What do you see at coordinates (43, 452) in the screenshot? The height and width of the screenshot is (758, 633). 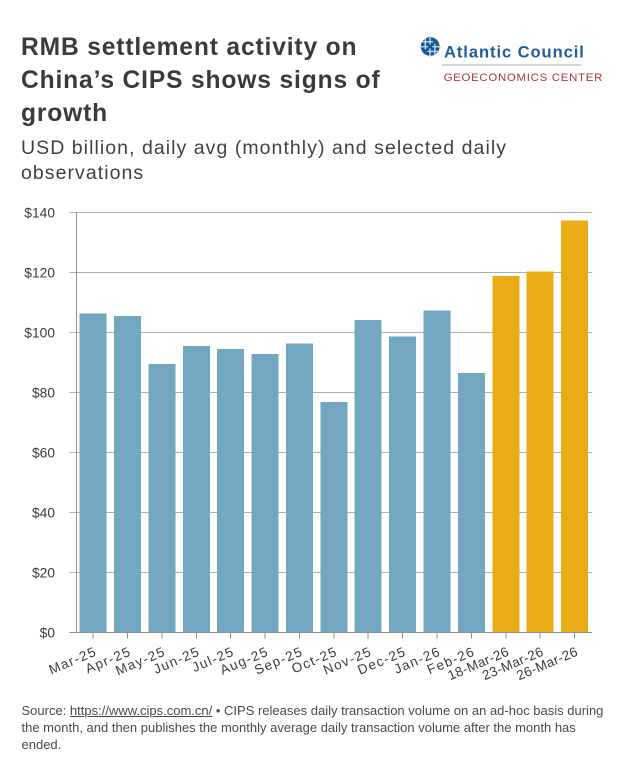 I see `svg-text: $60` at bounding box center [43, 452].